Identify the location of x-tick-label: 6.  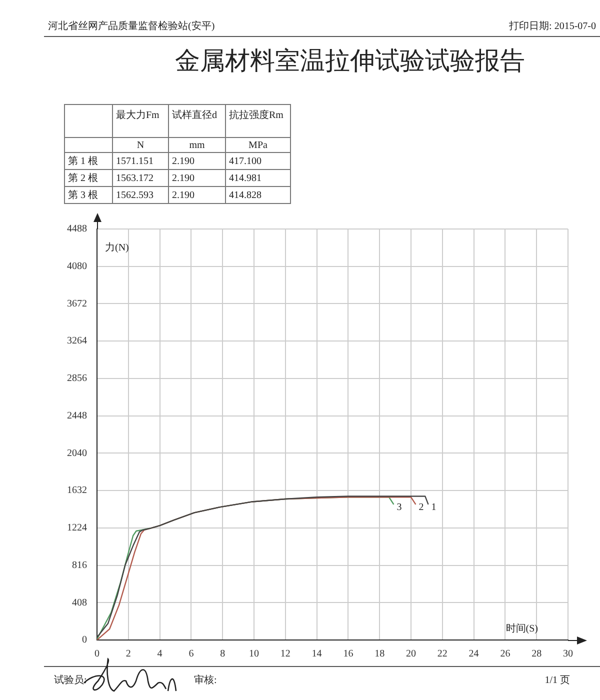
(191, 654).